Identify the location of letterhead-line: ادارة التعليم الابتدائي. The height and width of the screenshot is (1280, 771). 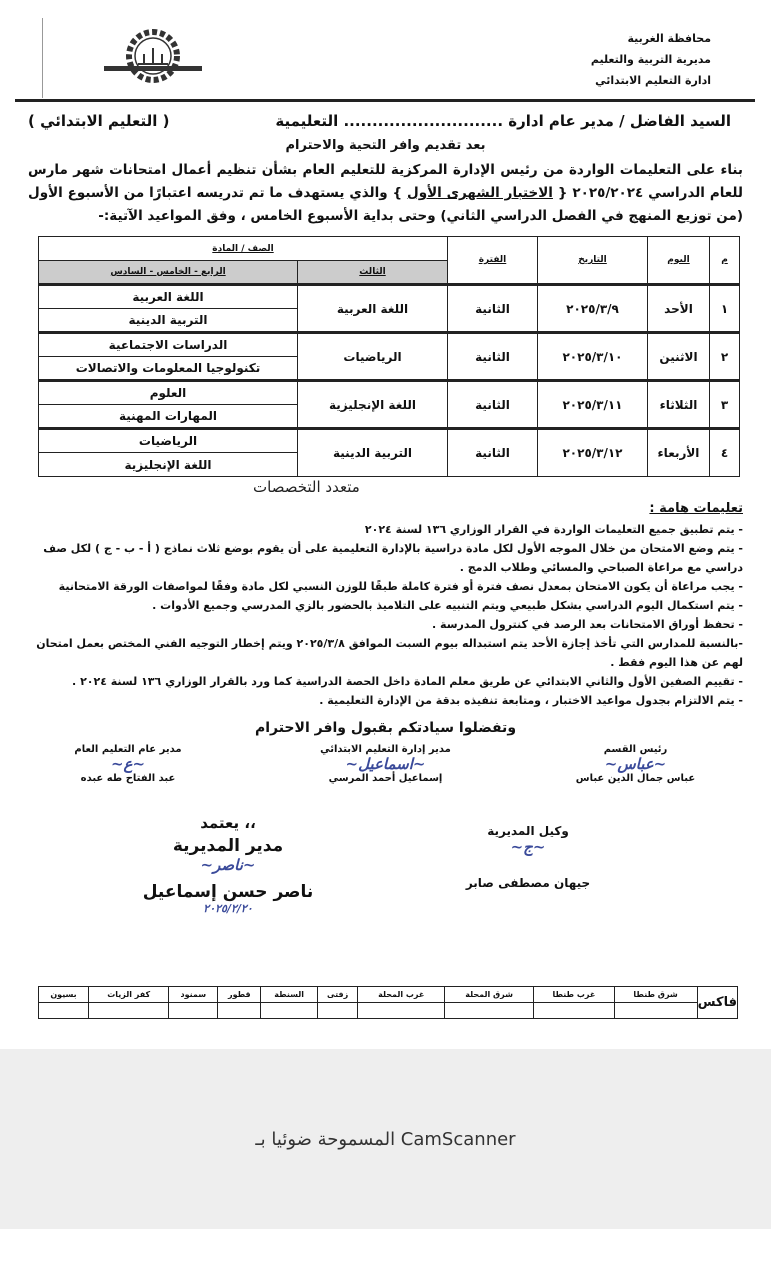
(653, 80).